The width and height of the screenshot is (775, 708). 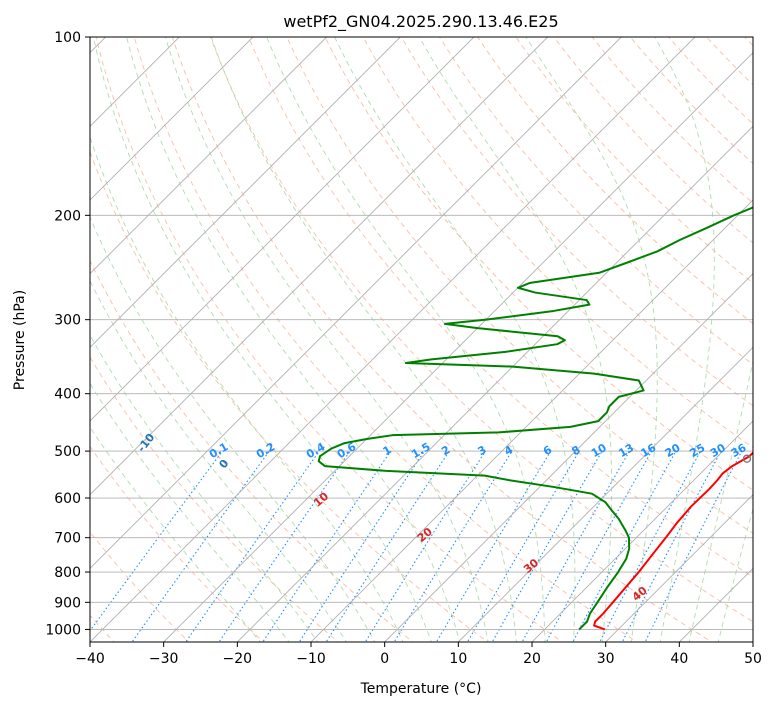 I want to click on x-tick-label: −40, so click(x=90, y=659).